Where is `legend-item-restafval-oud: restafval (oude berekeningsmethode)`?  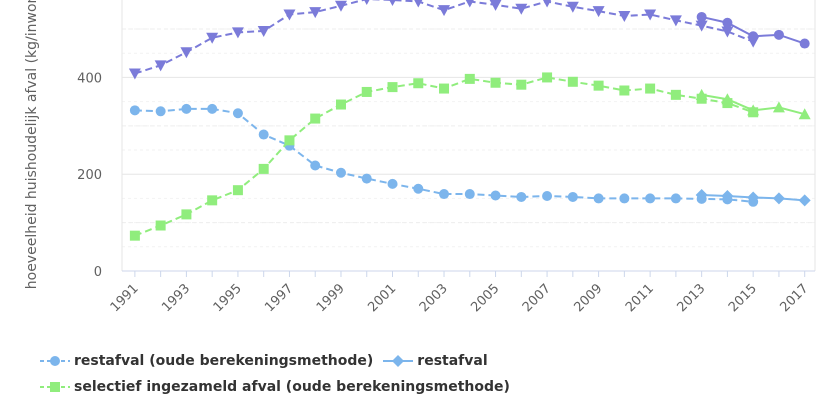 legend-item-restafval-oud: restafval (oude berekeningsmethode) is located at coordinates (206, 361).